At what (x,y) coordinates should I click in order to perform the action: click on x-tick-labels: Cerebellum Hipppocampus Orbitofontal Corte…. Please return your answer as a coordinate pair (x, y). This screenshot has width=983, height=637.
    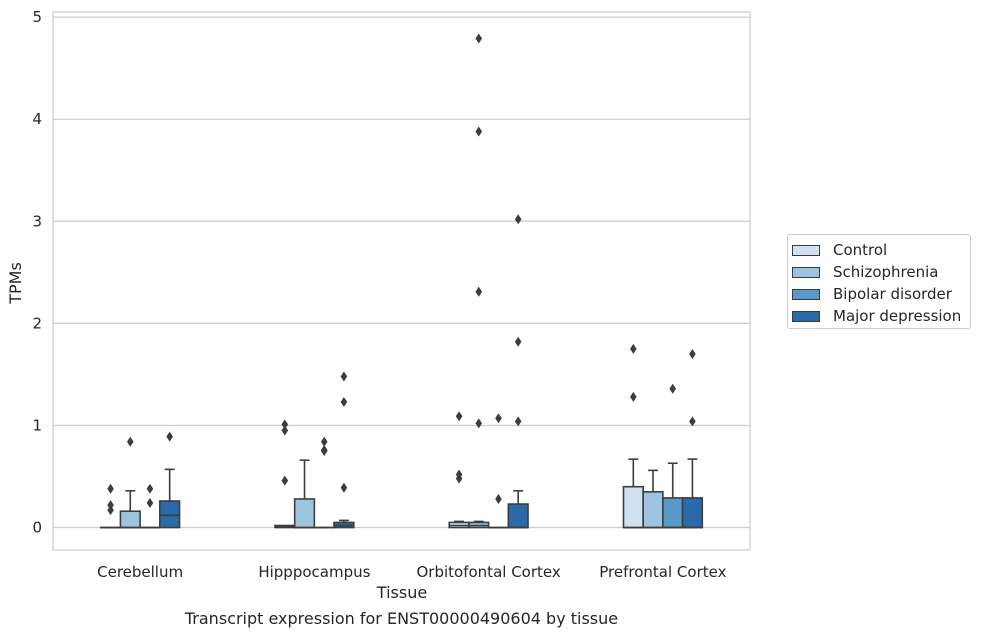
    Looking at the image, I should click on (411, 572).